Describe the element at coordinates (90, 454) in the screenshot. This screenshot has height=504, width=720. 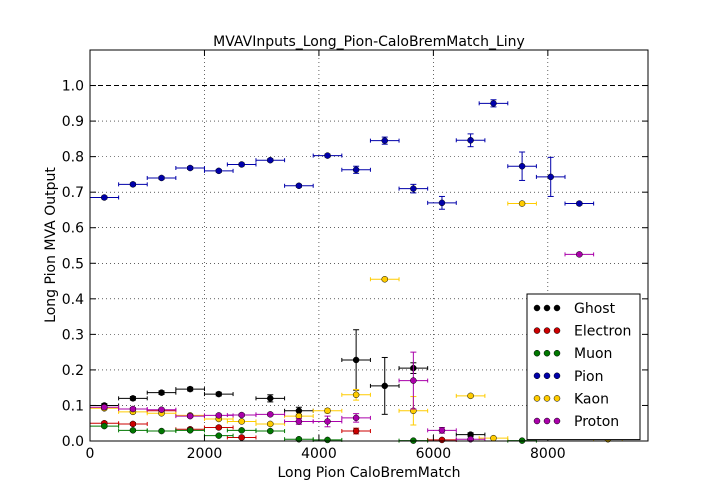
I see `x-tick-label: 0` at that location.